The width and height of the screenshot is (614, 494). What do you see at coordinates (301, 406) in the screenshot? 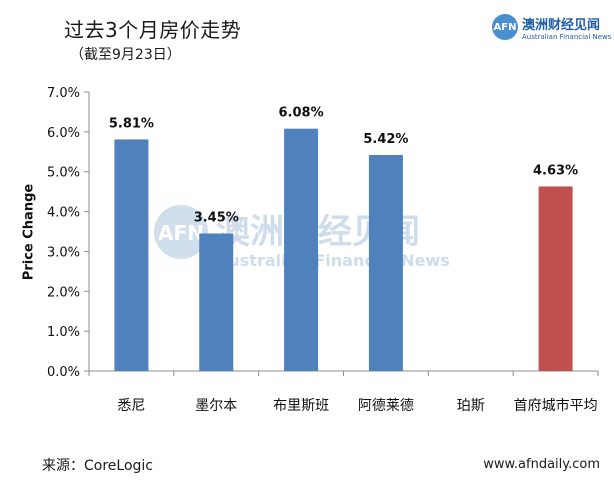
I see `x-tick-label: 布里斯班` at bounding box center [301, 406].